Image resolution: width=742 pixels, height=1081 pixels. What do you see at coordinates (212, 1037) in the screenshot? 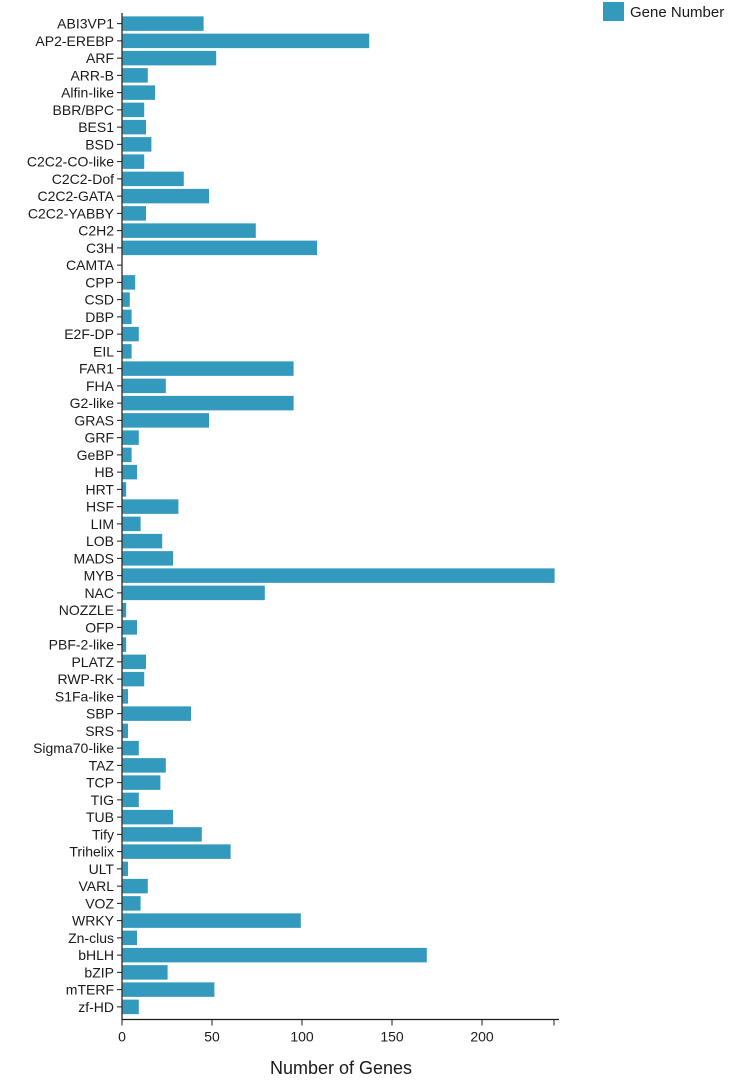
I see `x-tick-label: 50` at bounding box center [212, 1037].